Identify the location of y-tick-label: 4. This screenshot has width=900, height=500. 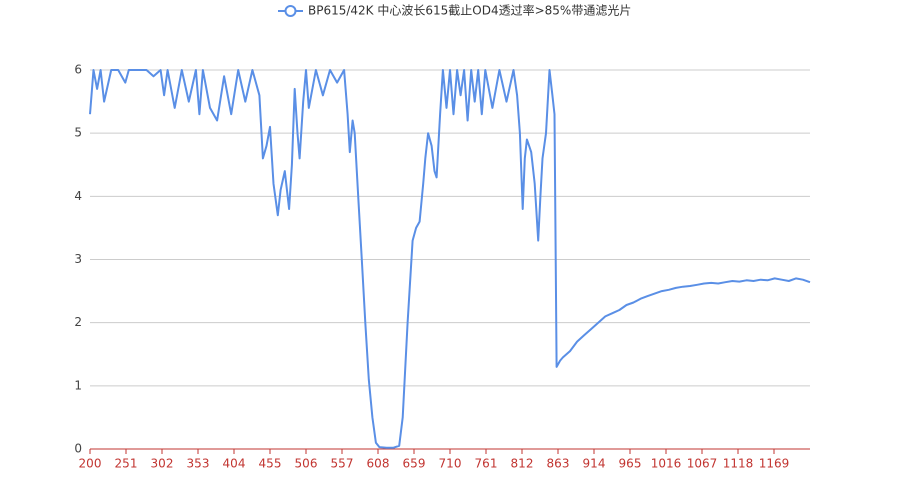
(78, 196).